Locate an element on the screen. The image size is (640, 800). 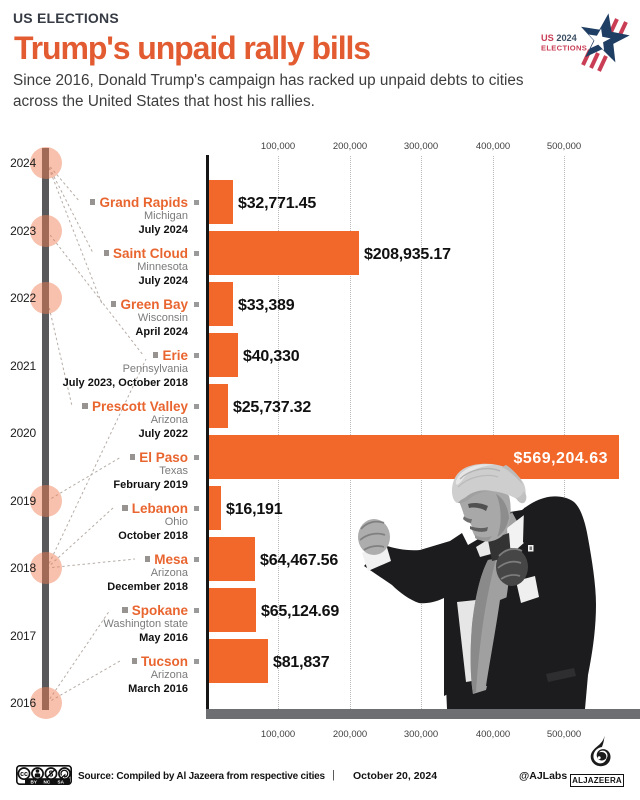
svg-text: BY is located at coordinates (34, 782).